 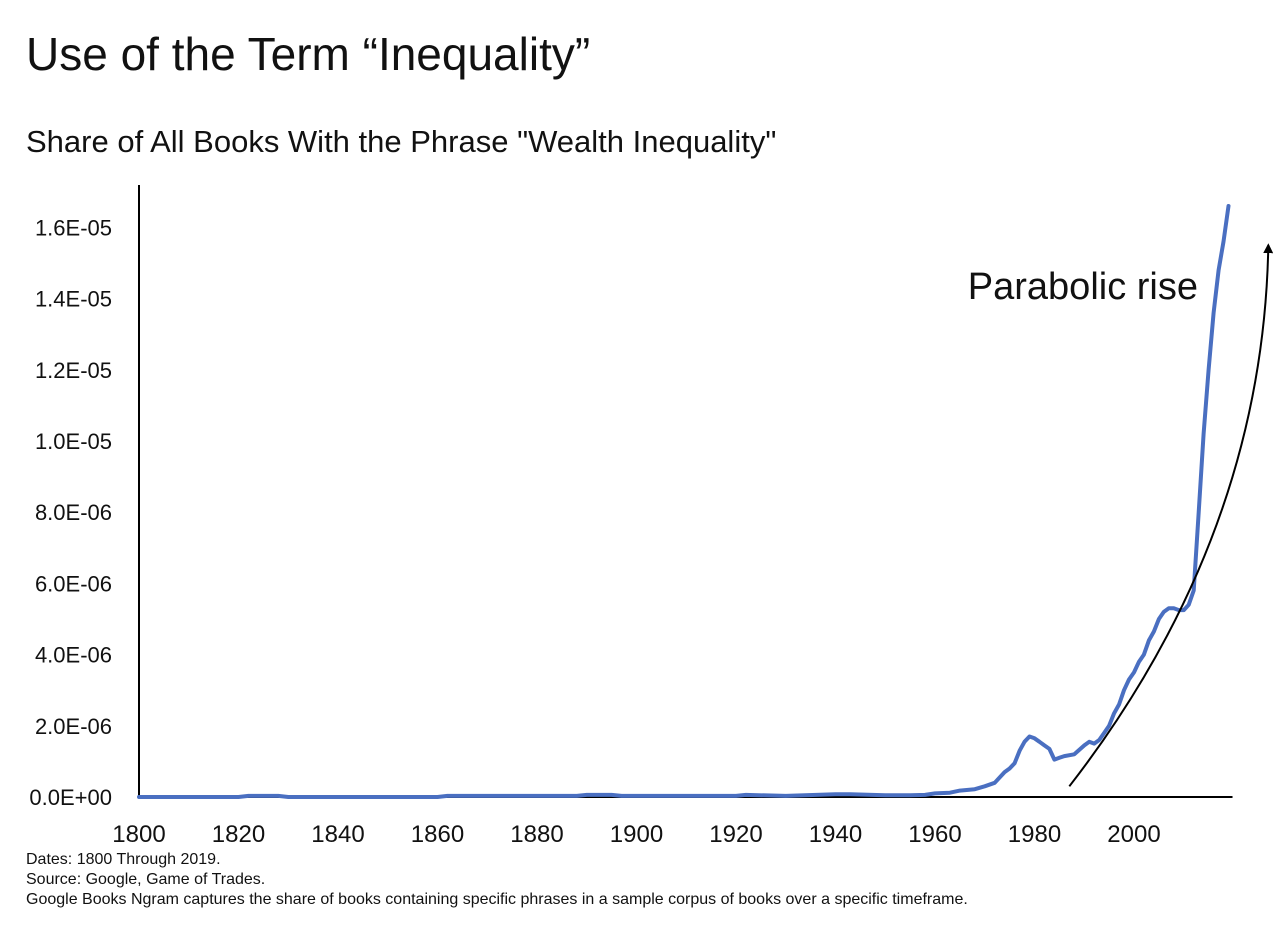 I want to click on x-tick-label: 1860, so click(x=437, y=834).